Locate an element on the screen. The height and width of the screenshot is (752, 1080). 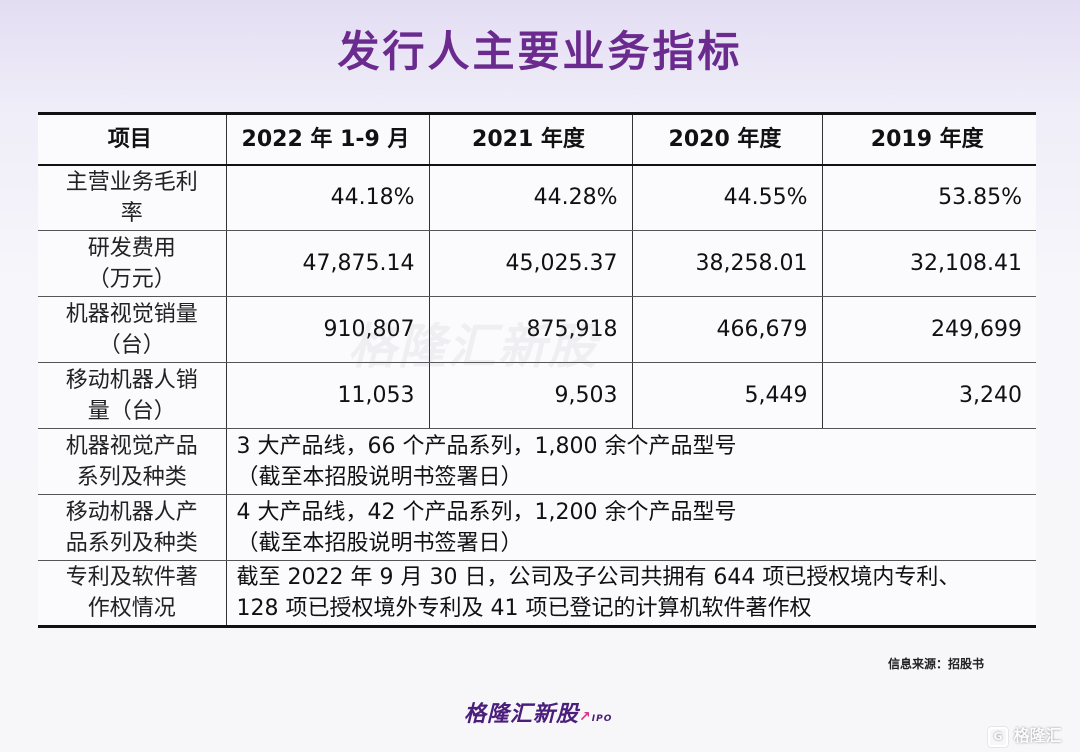
wide-cell-line: 128 项已授权境外专利及 41 项已登记的计算机软件著作权 is located at coordinates (524, 608).